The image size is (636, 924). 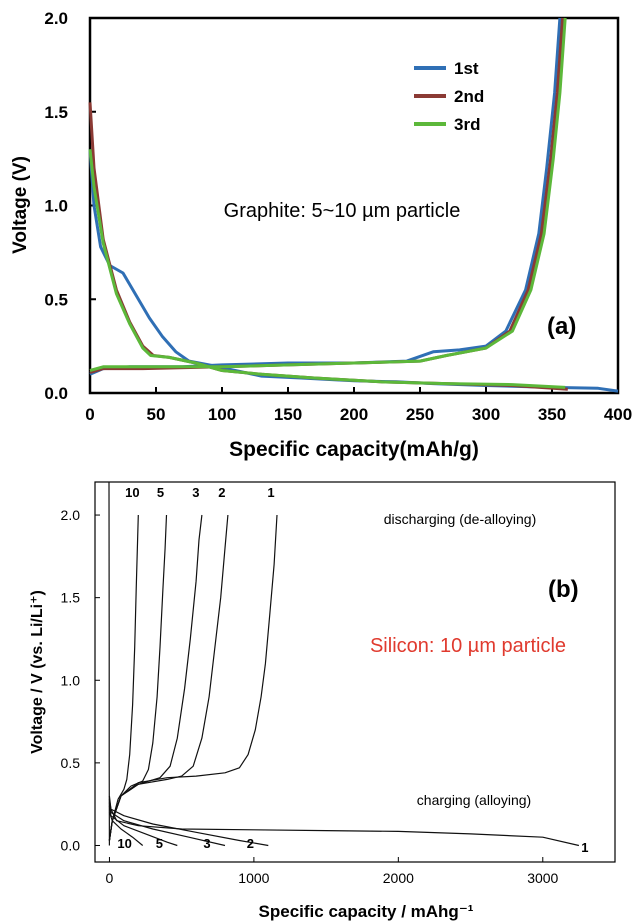 What do you see at coordinates (466, 68) in the screenshot?
I see `legend-label: 1st` at bounding box center [466, 68].